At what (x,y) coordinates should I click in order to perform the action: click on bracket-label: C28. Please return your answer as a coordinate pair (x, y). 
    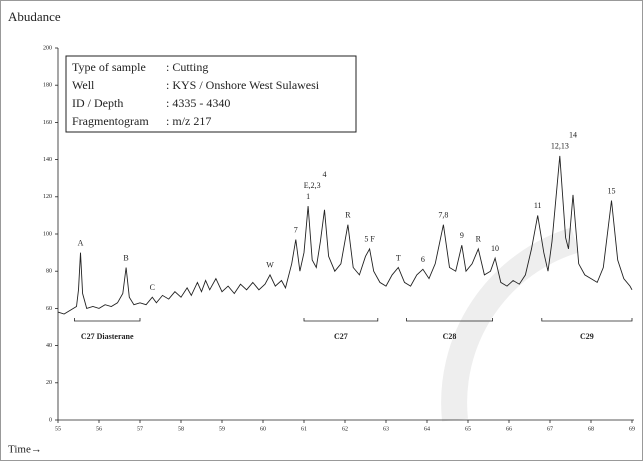
    Looking at the image, I should click on (450, 336).